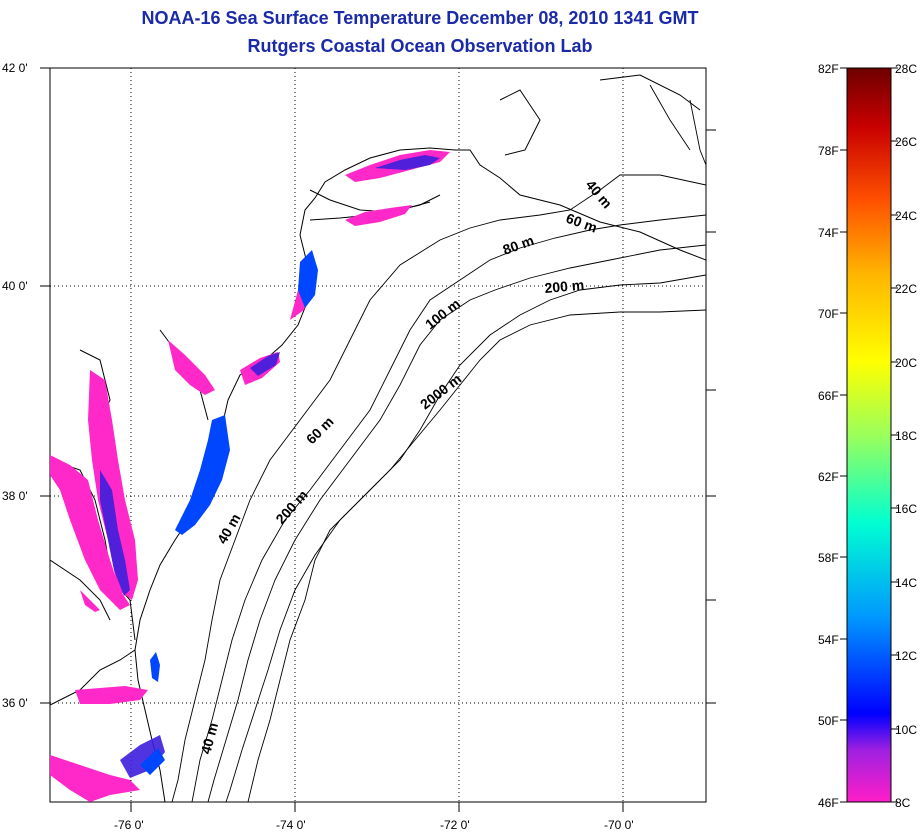 This screenshot has height=832, width=920. I want to click on colorbar-f-label: 58F, so click(828, 558).